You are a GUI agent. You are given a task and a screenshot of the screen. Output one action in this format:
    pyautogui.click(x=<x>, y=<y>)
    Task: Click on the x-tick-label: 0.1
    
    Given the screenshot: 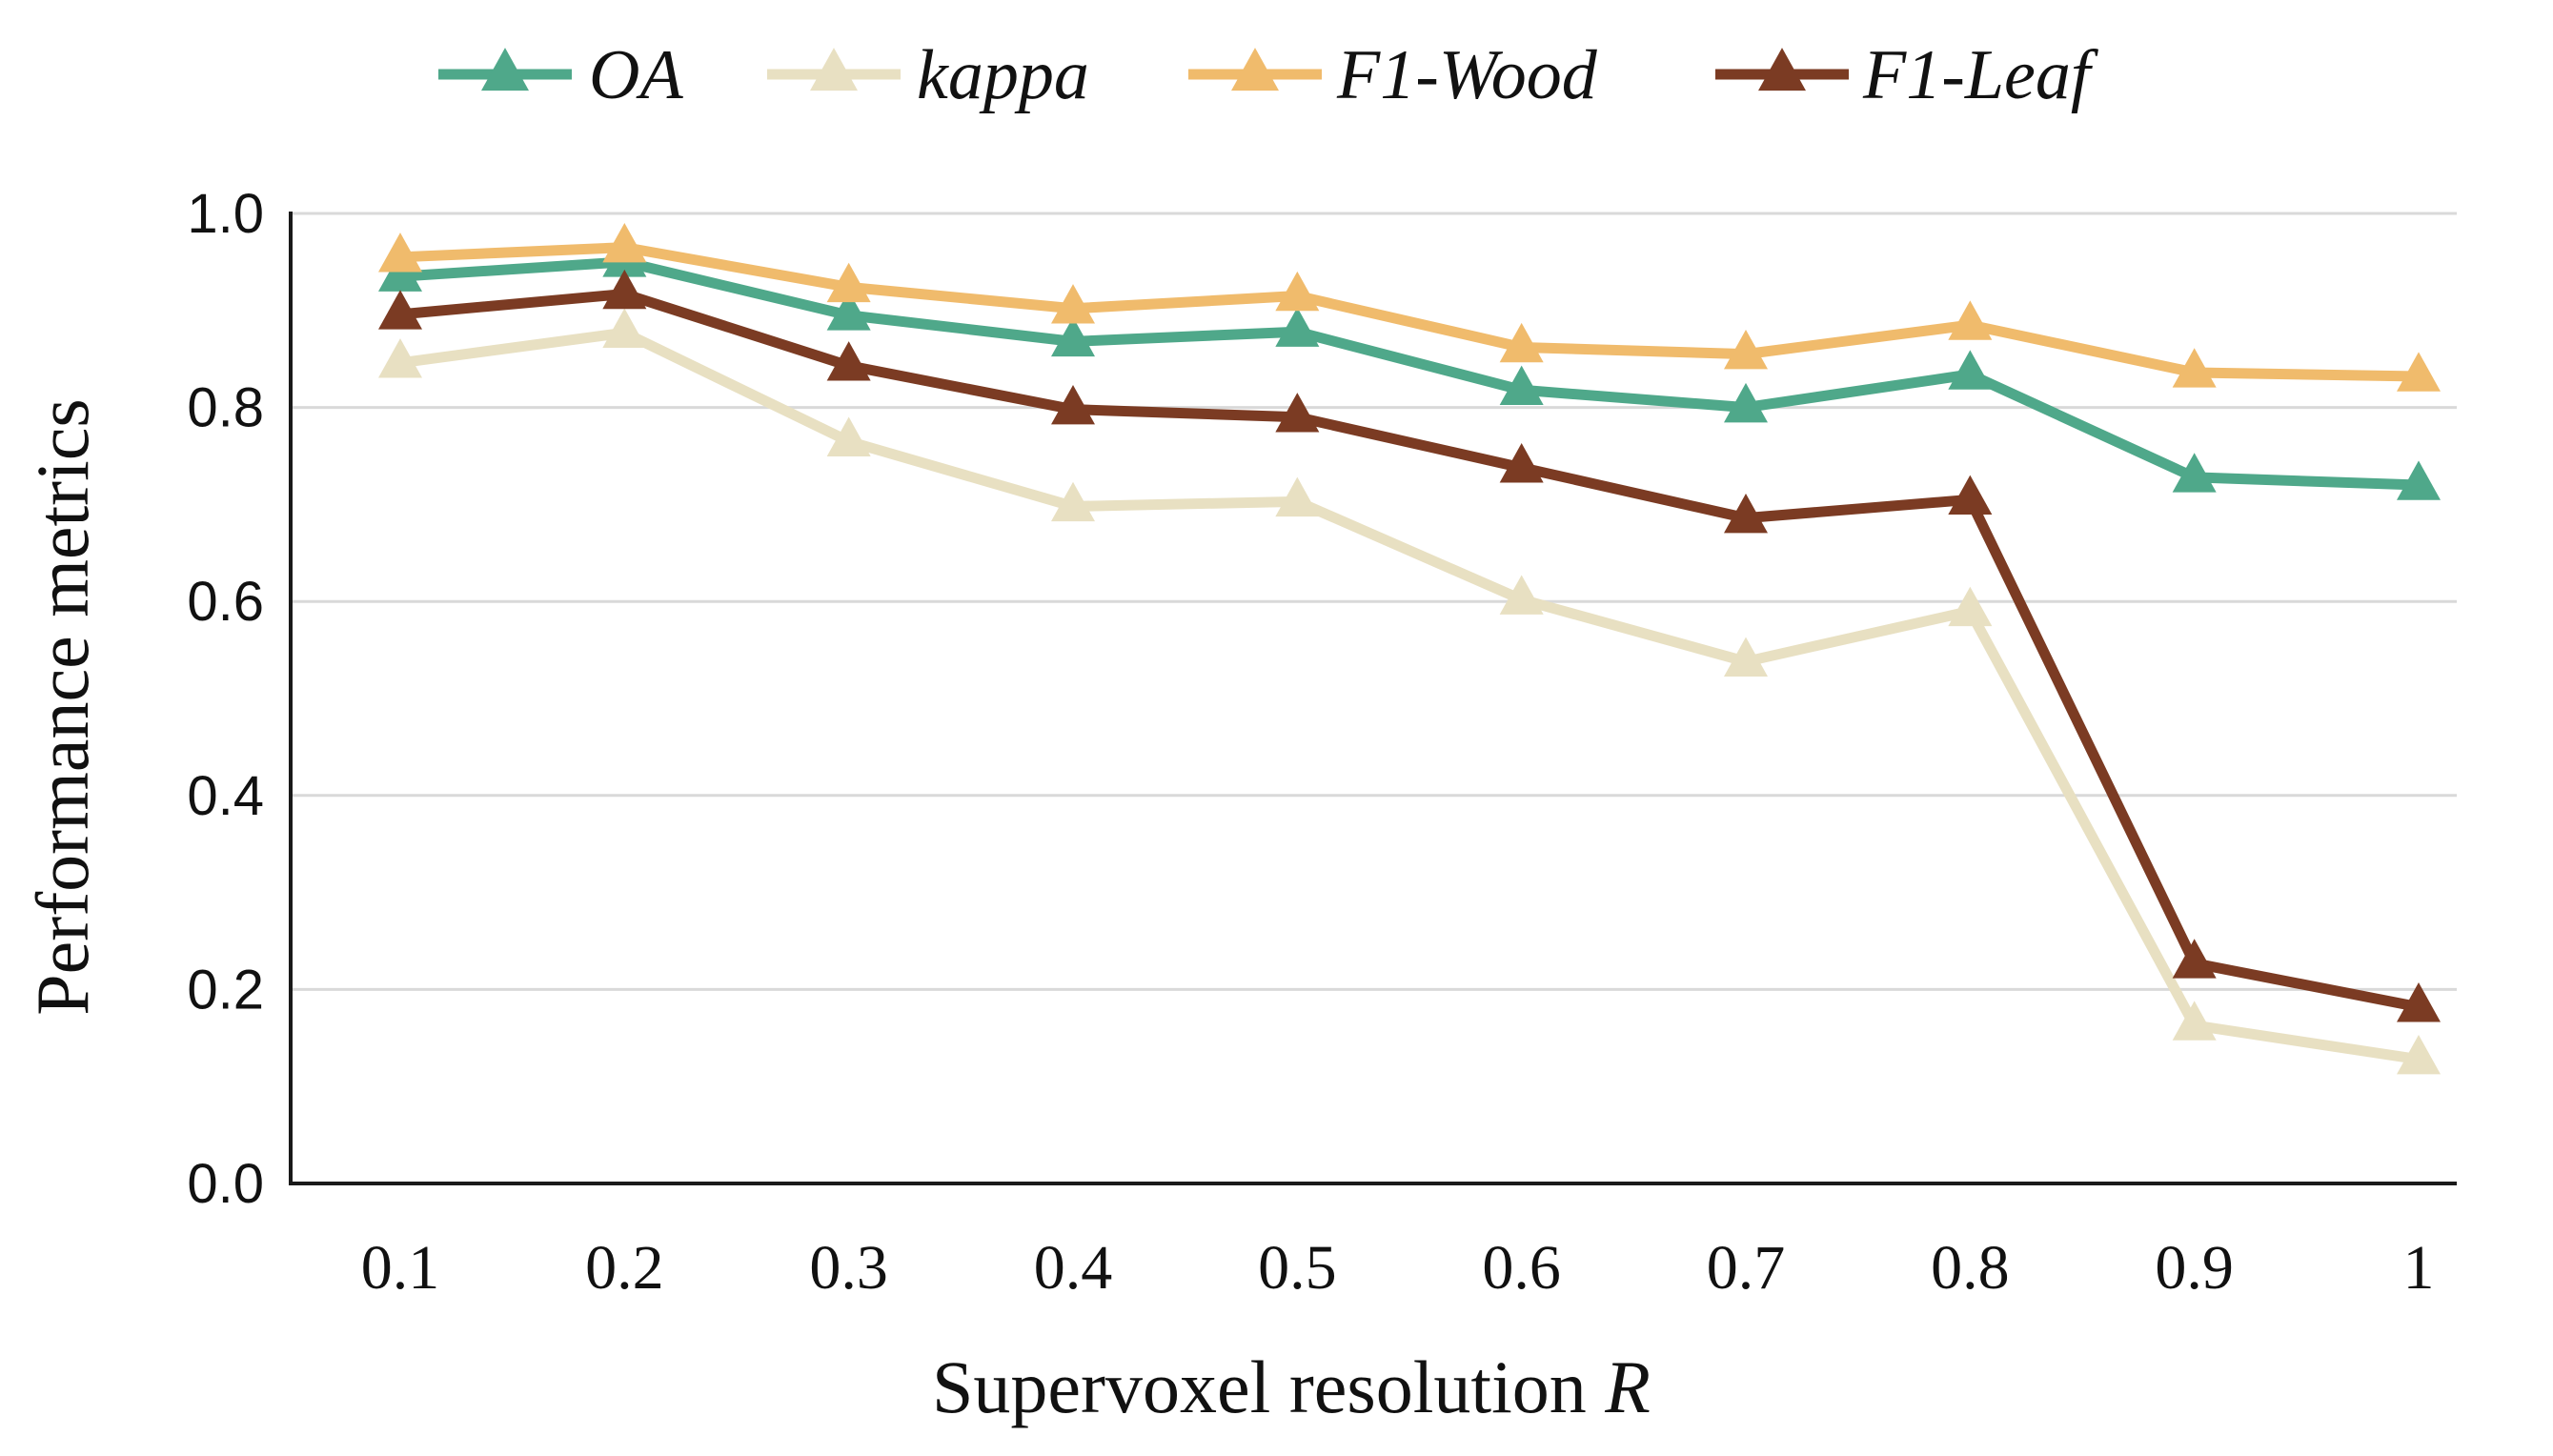 What is the action you would take?
    pyautogui.click(x=400, y=1268)
    